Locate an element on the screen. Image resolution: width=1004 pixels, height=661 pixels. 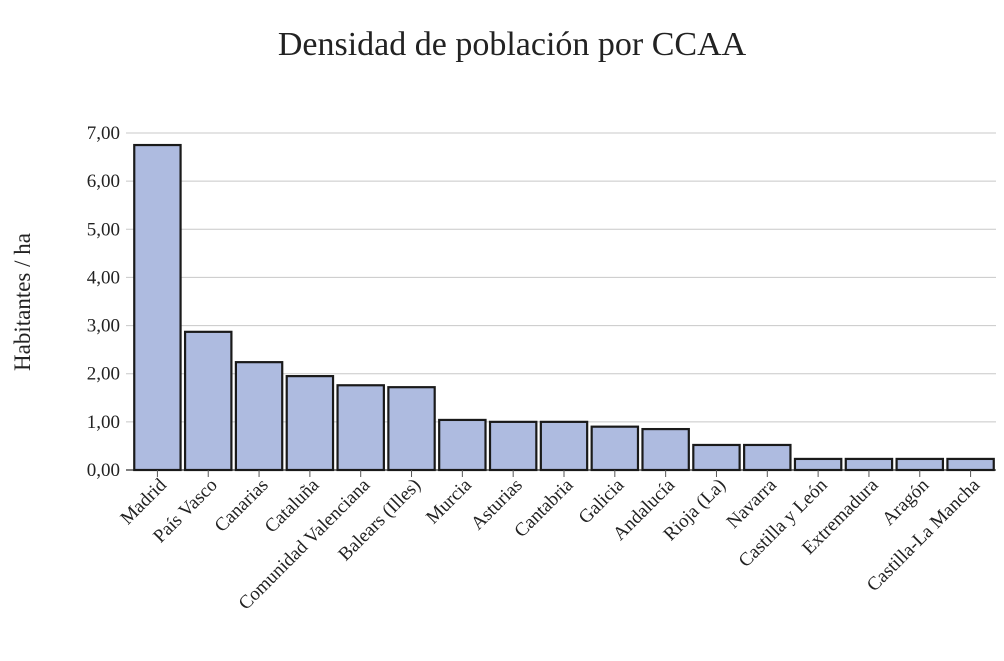
x-tick-label: Castilla y León is located at coordinates (783, 522).